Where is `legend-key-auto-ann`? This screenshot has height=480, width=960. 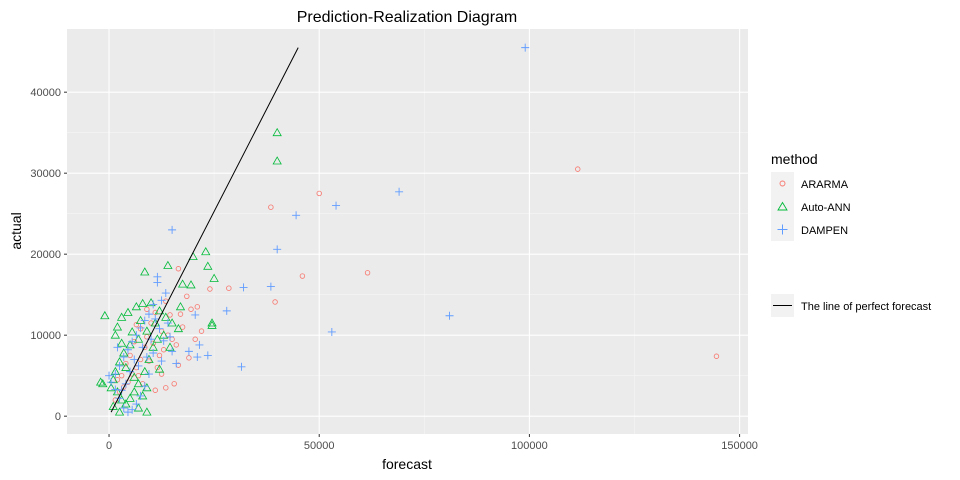 legend-key-auto-ann is located at coordinates (782, 206).